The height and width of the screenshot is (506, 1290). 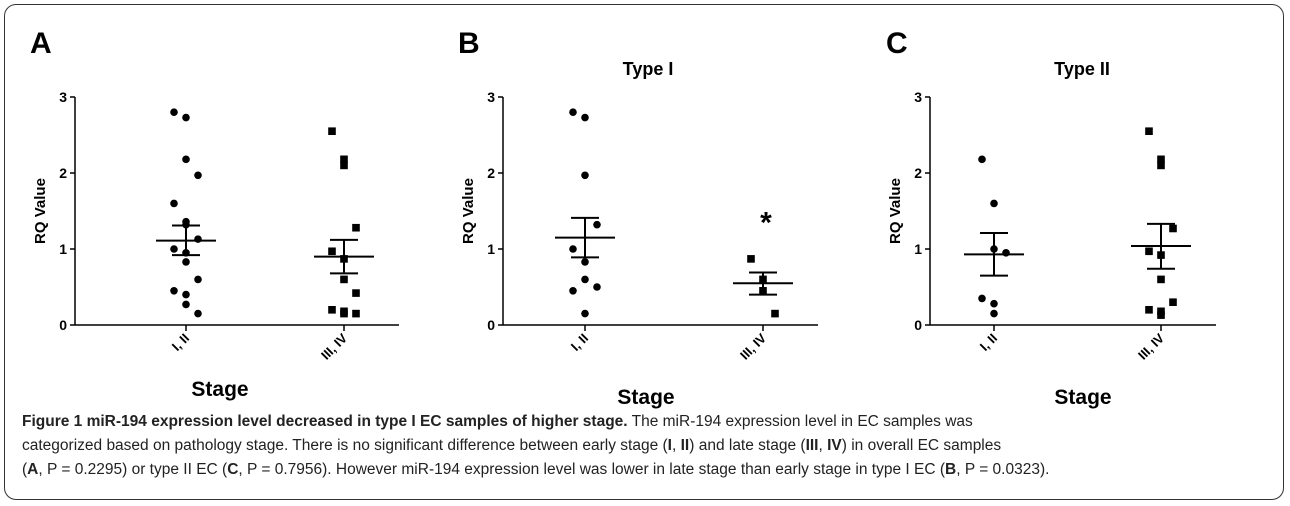 I want to click on caption-bold-A: A, so click(x=33, y=469).